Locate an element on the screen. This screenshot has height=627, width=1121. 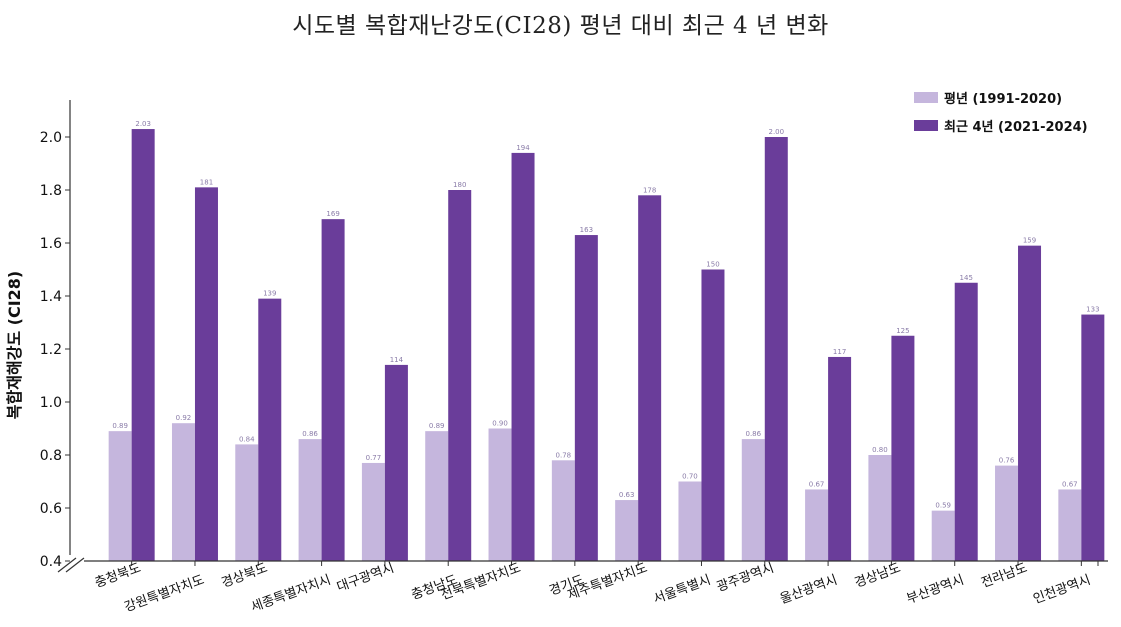
legend-label-0: 평년 (1991-2020) is located at coordinates (1003, 99).